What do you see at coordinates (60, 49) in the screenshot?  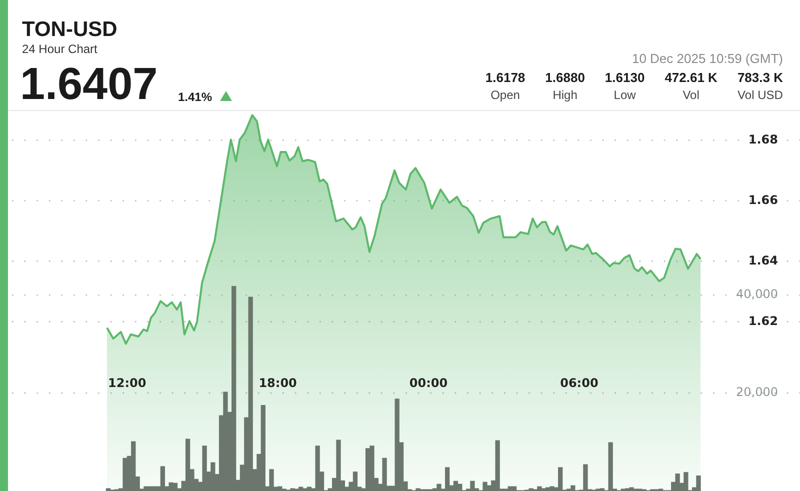 I see `chart-subtitle: 24 Hour Chart` at bounding box center [60, 49].